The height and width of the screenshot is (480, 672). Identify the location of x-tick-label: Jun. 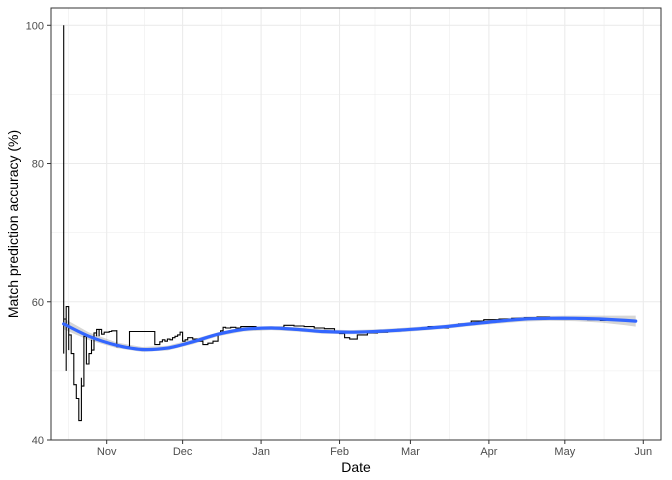
(643, 452).